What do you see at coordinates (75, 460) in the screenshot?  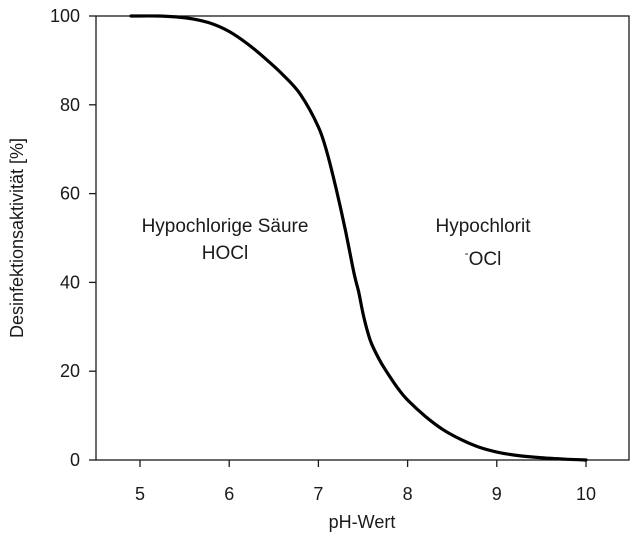 I see `y-tick-label: 0` at bounding box center [75, 460].